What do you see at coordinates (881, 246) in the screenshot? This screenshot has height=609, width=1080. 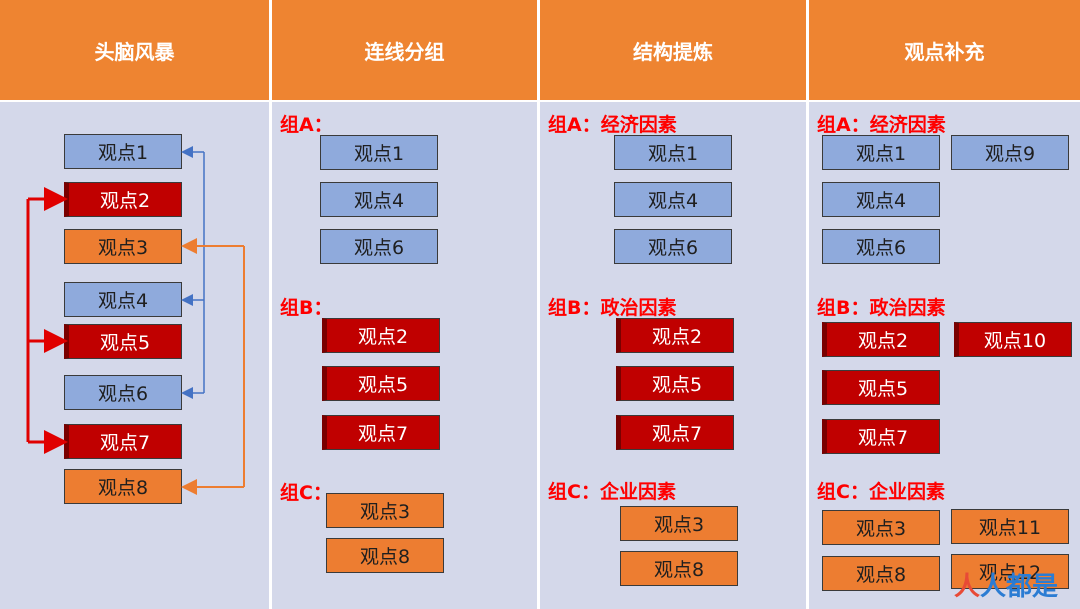 I see `supplement-a-idea-6: 观点6` at bounding box center [881, 246].